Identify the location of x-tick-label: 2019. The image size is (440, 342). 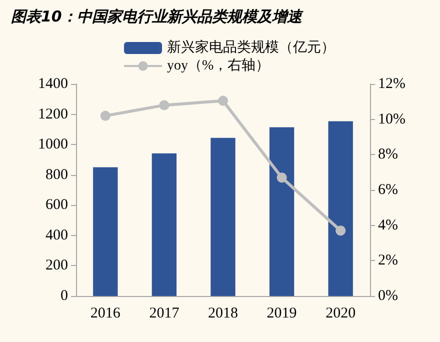
(281, 314).